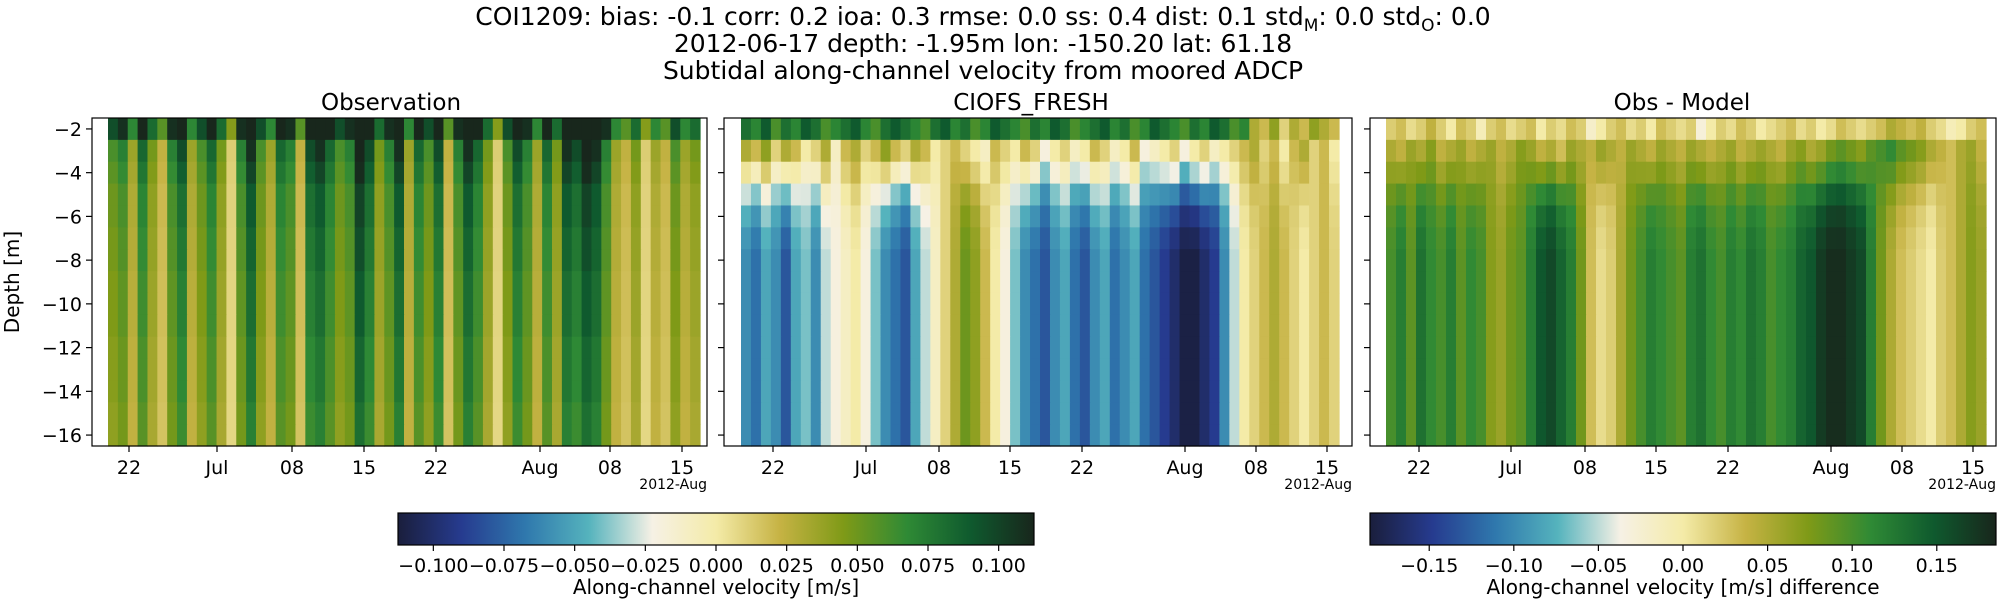  I want to click on panel-title-observation: Observation, so click(391, 103).